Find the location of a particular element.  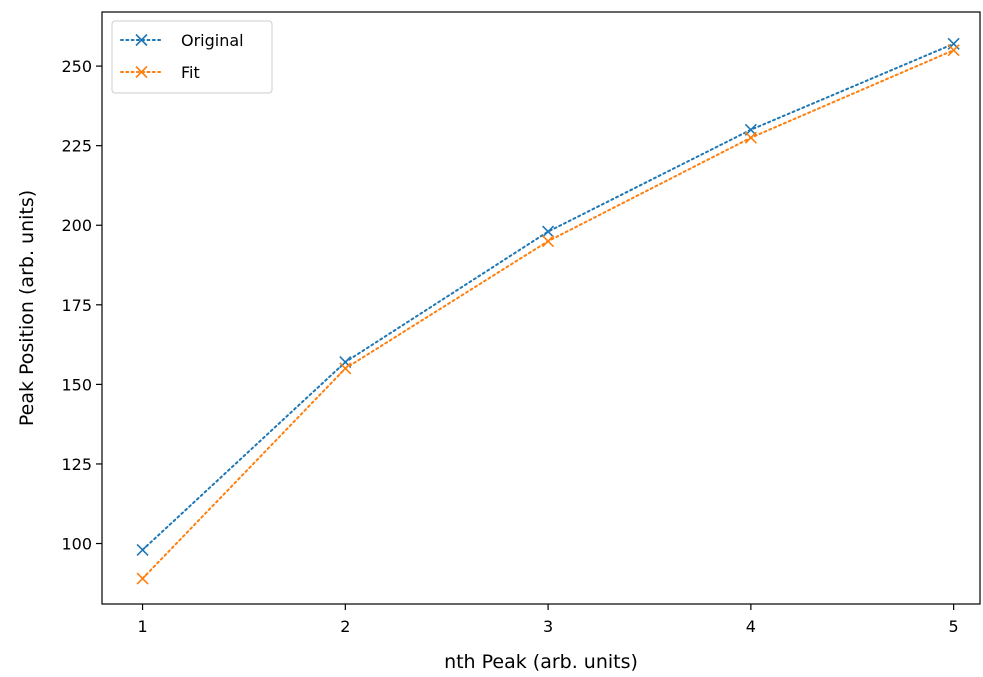

legend-entry-fit: Fit is located at coordinates (160, 72).